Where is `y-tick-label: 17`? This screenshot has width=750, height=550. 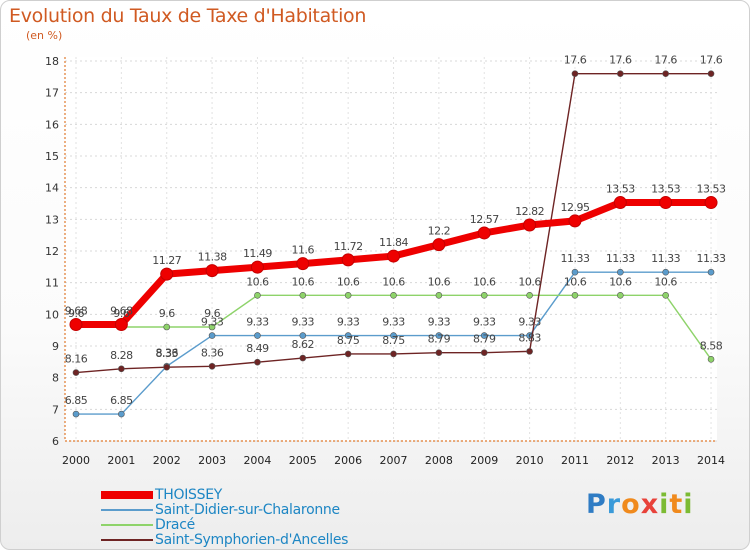
y-tick-label: 17 is located at coordinates (52, 93).